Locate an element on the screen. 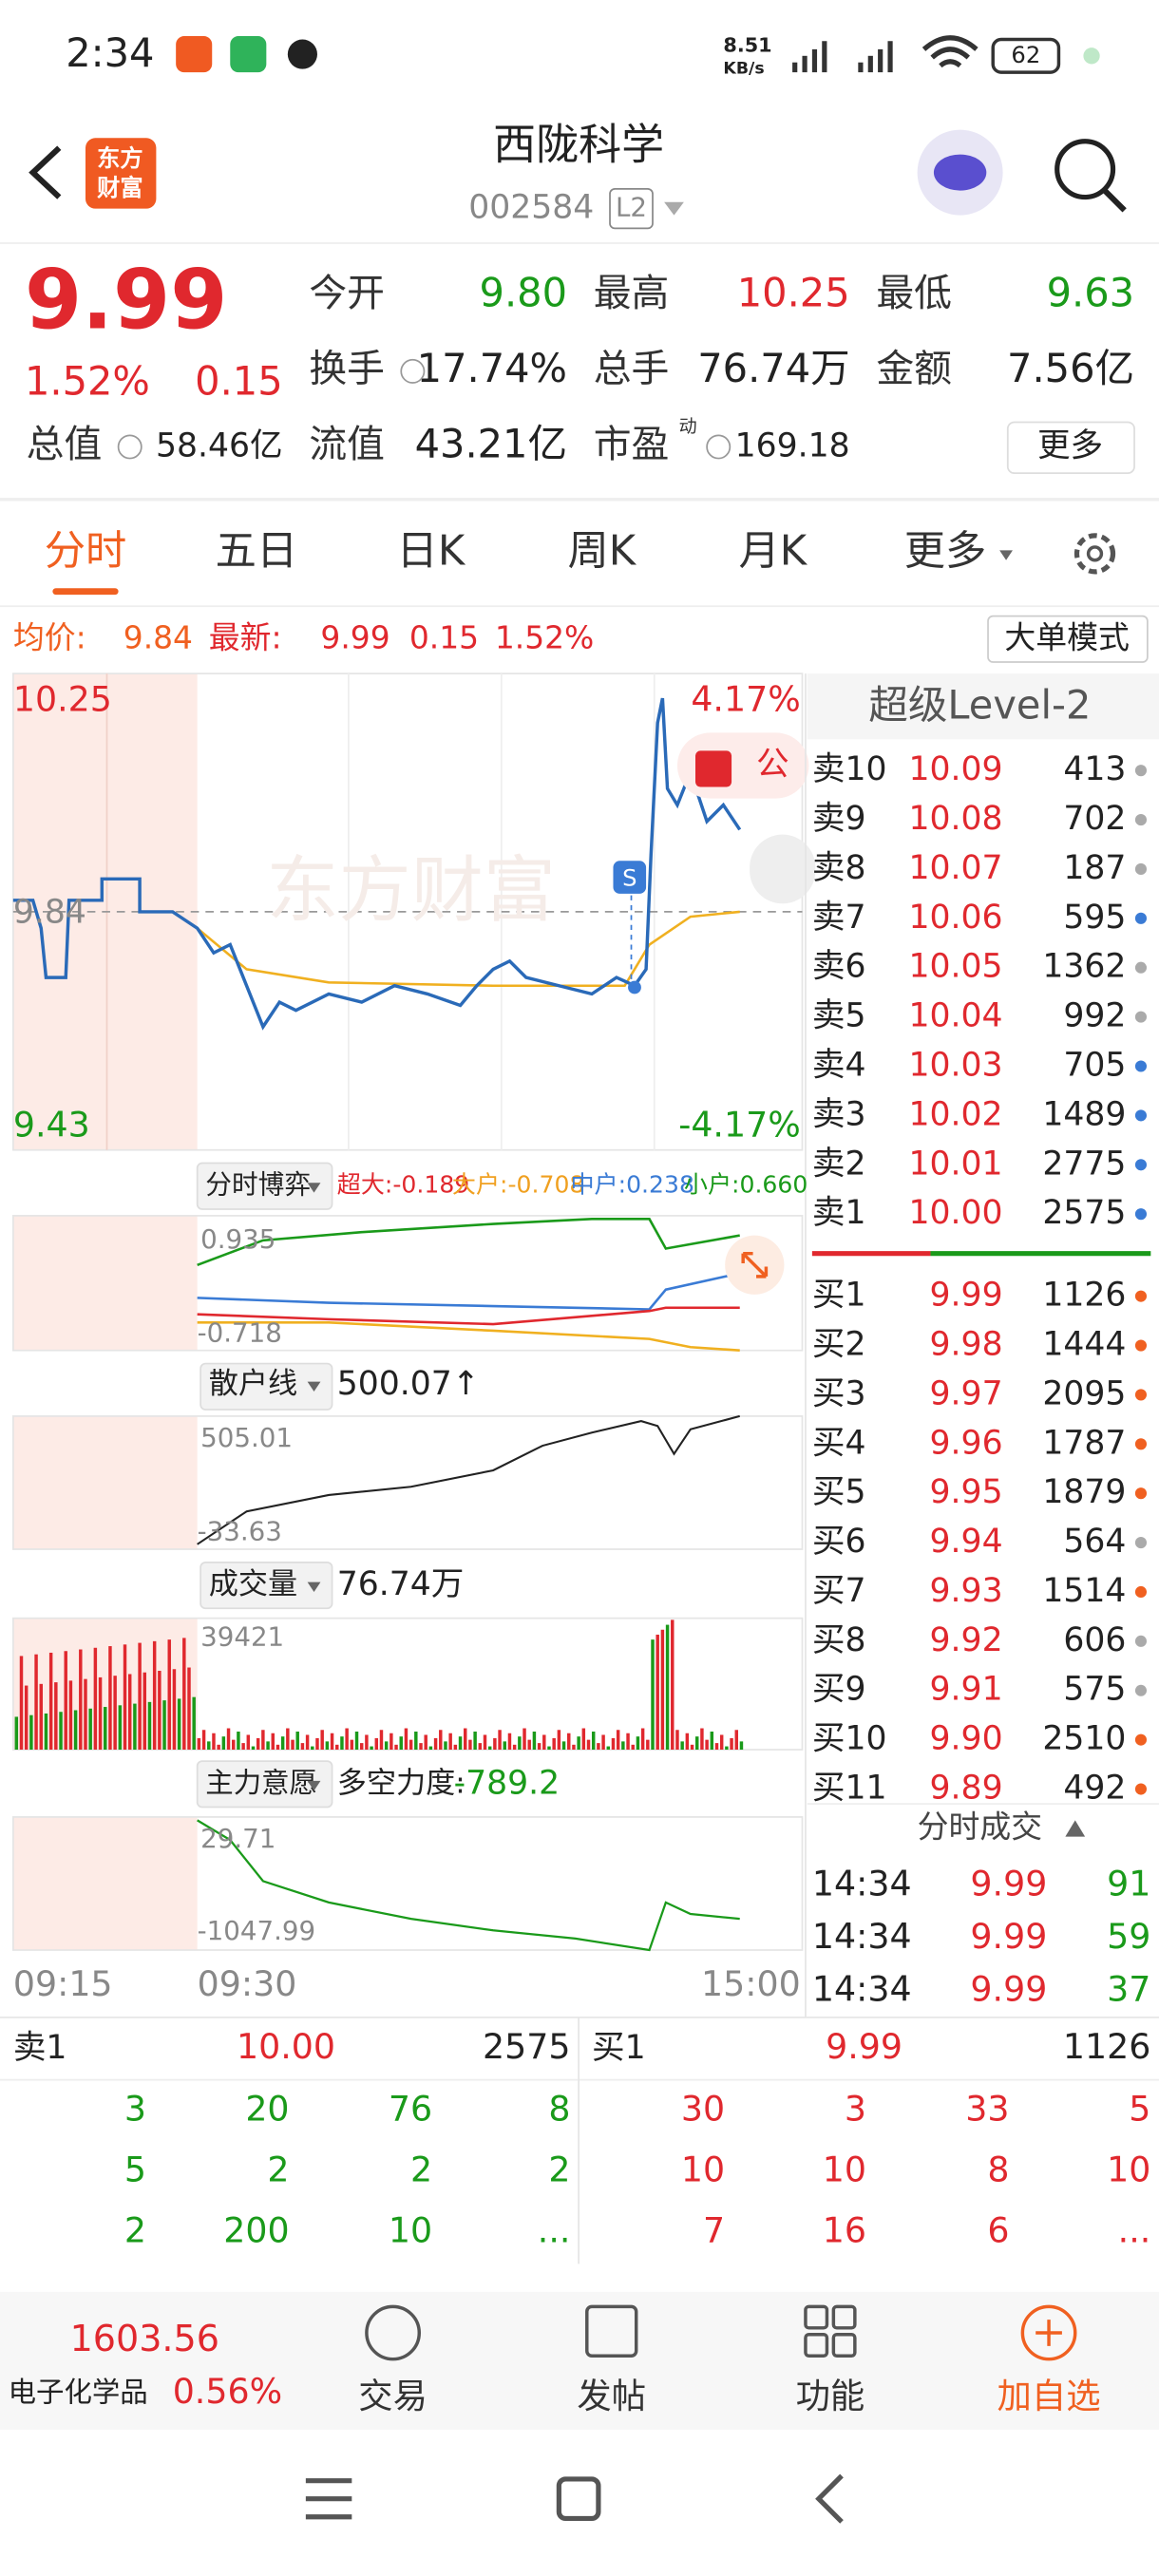  app-icon is located at coordinates (302, 54).